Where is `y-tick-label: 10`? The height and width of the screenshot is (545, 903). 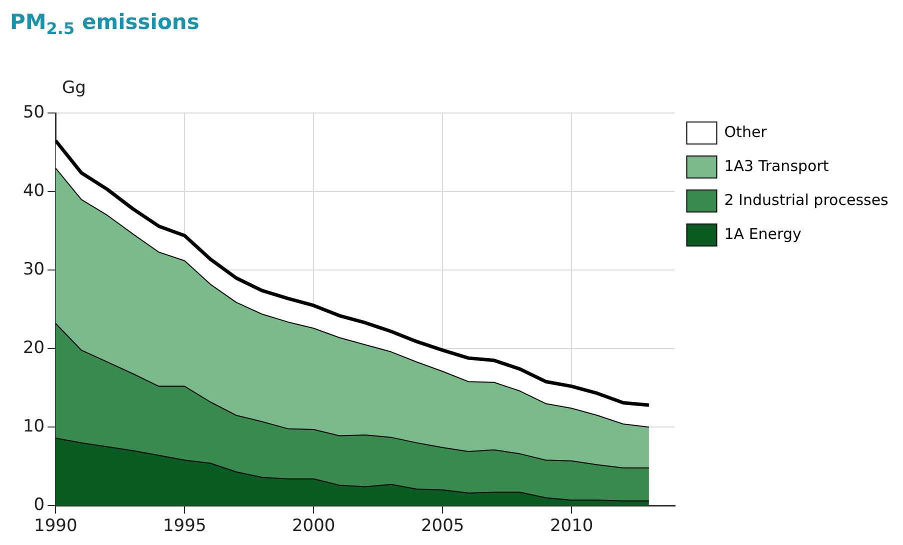
y-tick-label: 10 is located at coordinates (33, 426).